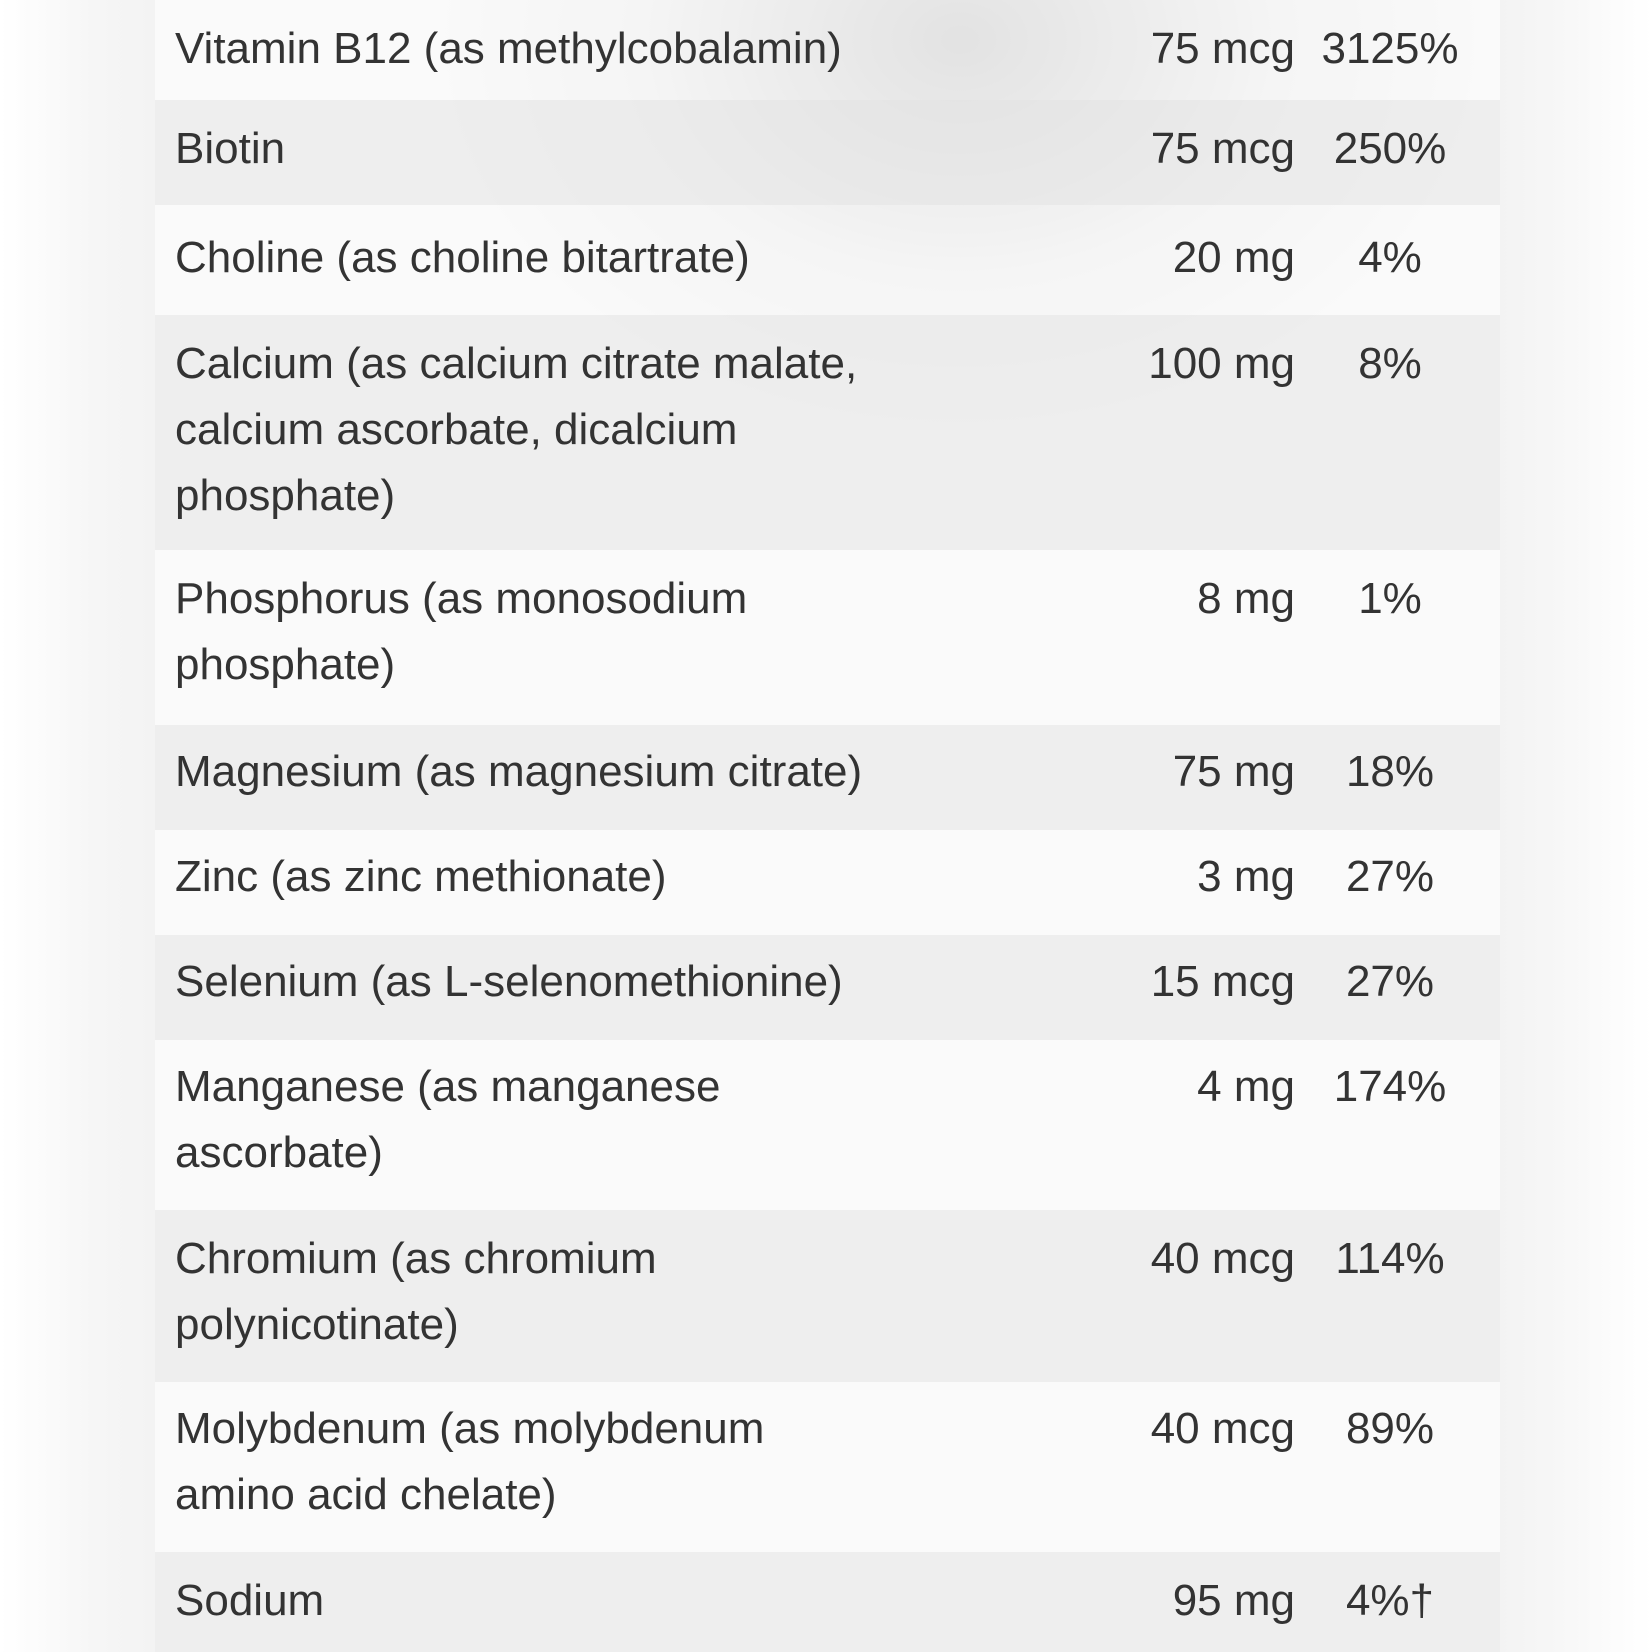 The height and width of the screenshot is (1652, 1652). Describe the element at coordinates (827, 260) in the screenshot. I see `table-row: Choline (as choline bitartrate) 20 mg 4%` at that location.